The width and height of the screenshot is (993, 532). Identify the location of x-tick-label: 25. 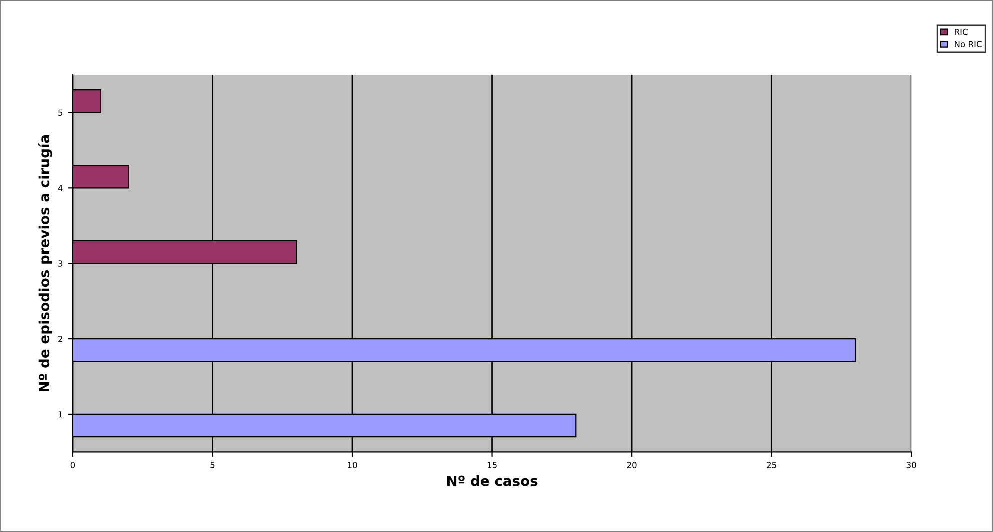
(771, 465).